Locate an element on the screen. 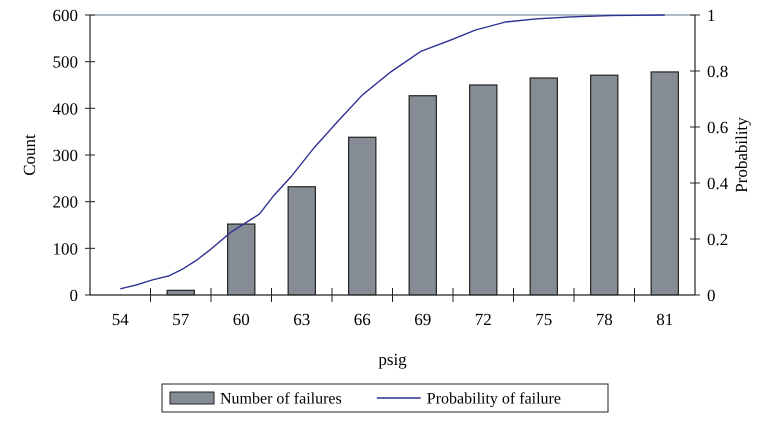 The height and width of the screenshot is (444, 770). x-tick-label: 78 is located at coordinates (604, 319).